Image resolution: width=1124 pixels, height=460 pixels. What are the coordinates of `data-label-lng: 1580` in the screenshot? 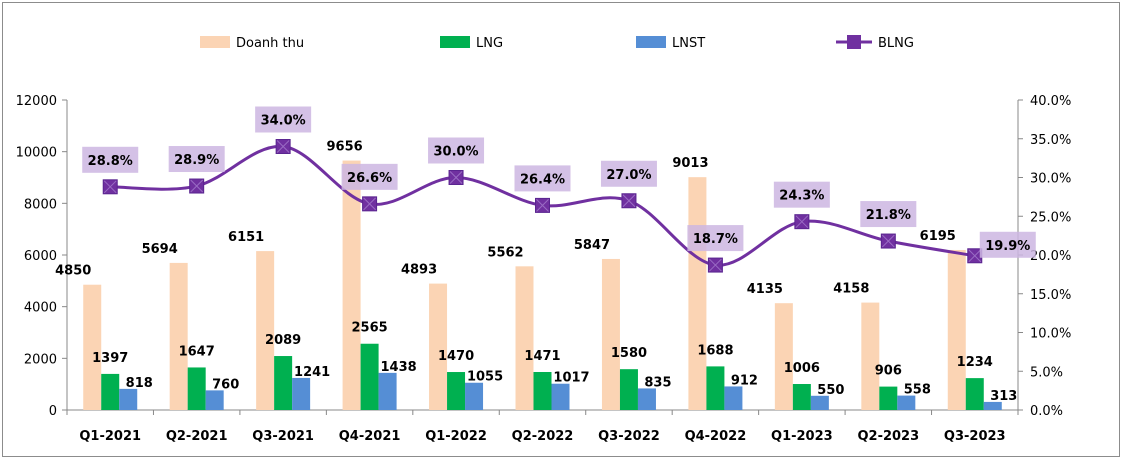 It's located at (629, 353).